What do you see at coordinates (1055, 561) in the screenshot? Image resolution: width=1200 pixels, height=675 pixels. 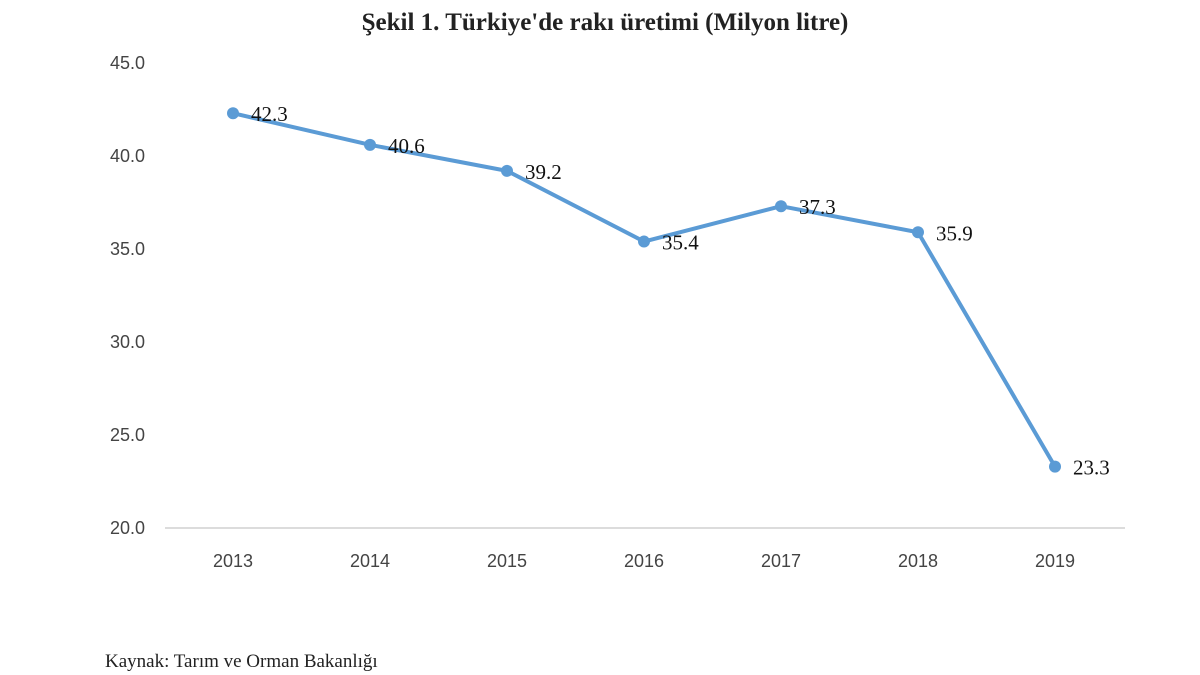 I see `x-tick-label: 2019` at bounding box center [1055, 561].